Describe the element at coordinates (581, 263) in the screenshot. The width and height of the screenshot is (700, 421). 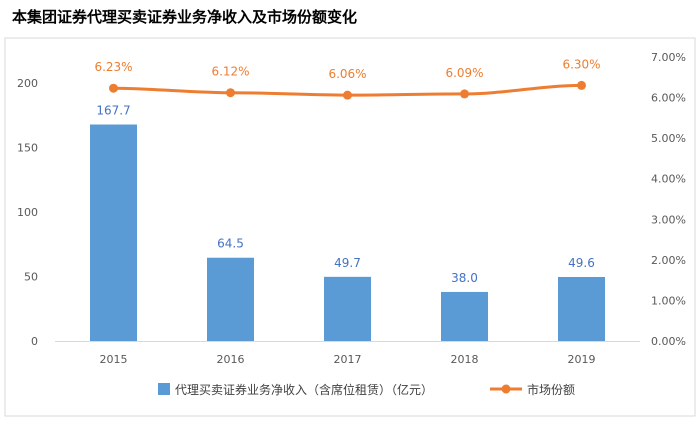
I see `bar-data-label: 49.6` at that location.